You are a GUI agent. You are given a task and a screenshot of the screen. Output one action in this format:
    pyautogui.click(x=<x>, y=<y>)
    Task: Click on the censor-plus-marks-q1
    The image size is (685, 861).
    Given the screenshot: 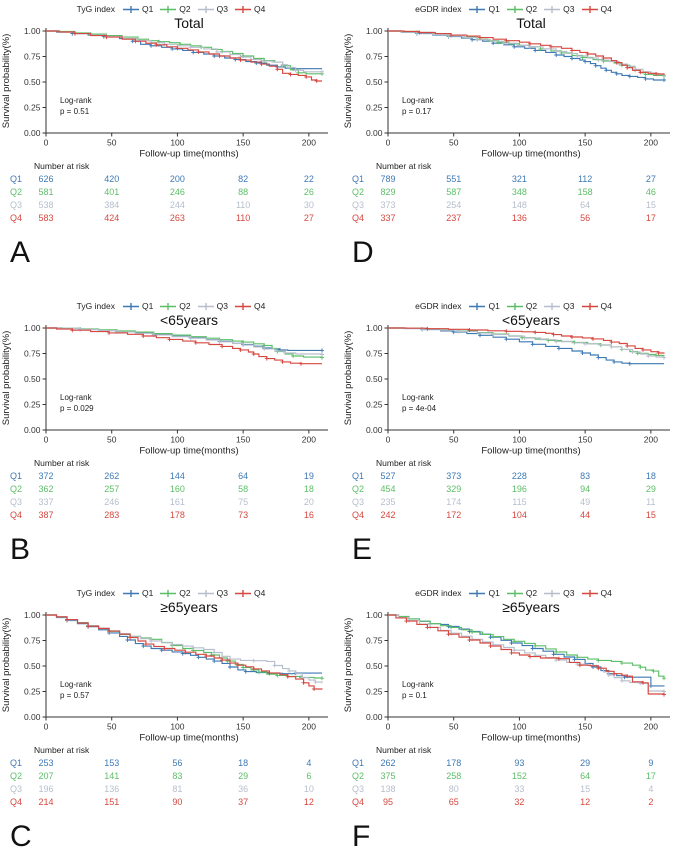 What is the action you would take?
    pyautogui.click(x=181, y=647)
    